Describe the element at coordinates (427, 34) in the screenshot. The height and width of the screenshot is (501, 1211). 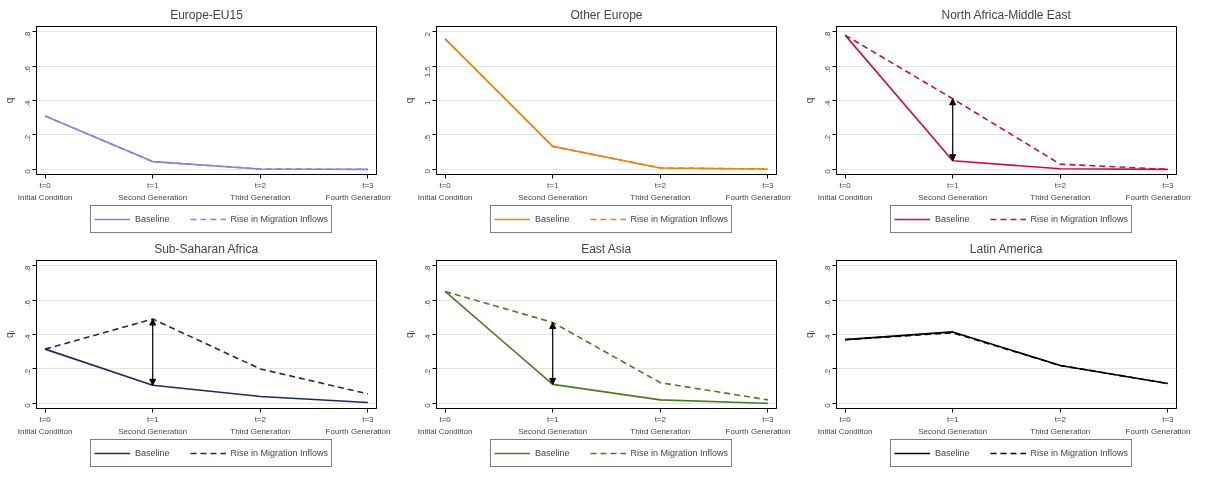
I see `y-tick-label: 2` at that location.